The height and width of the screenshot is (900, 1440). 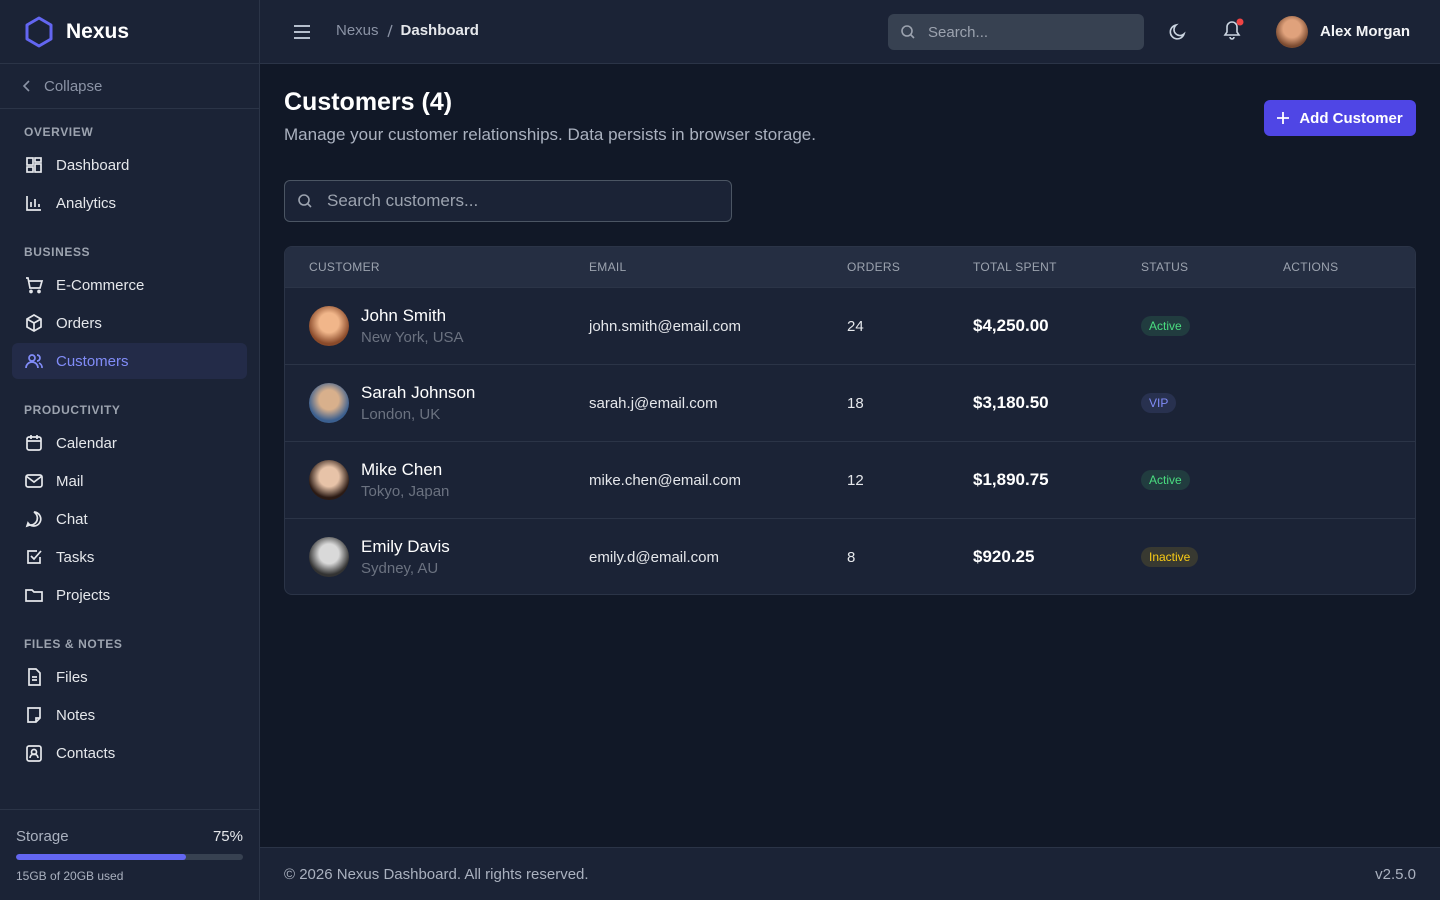 What do you see at coordinates (874, 267) in the screenshot?
I see `column-header: ORDERS` at bounding box center [874, 267].